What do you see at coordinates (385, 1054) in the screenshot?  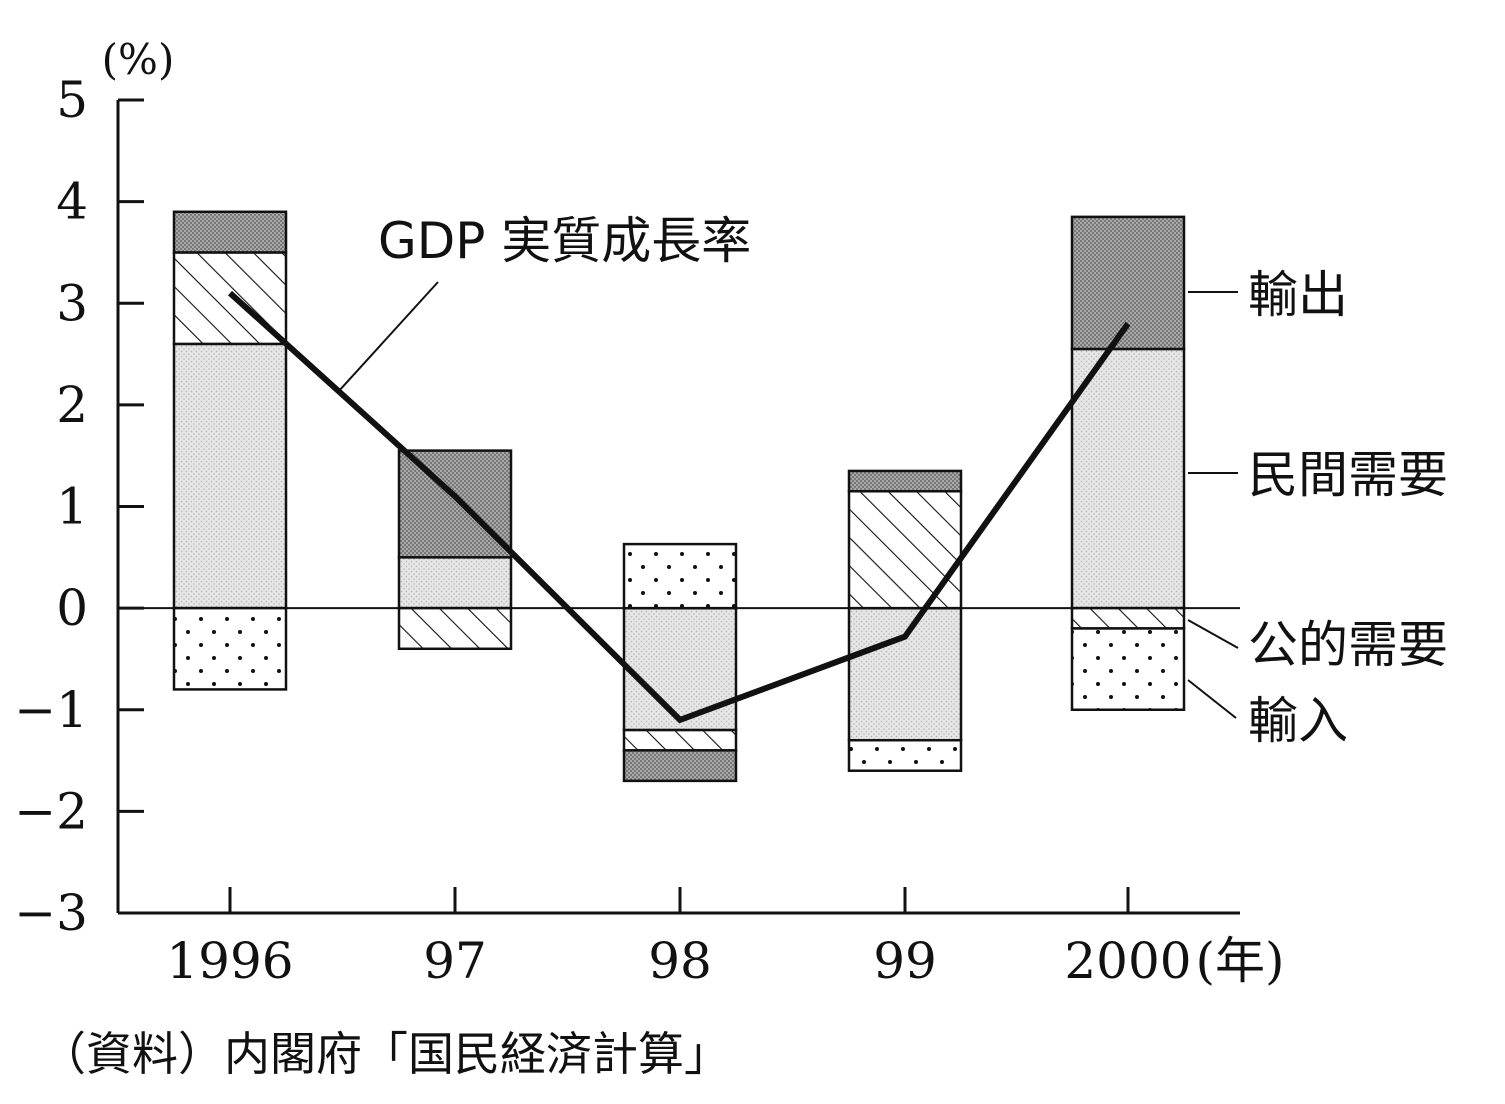 I see `source-note: （資料）内閣府「国民経済計算」` at bounding box center [385, 1054].